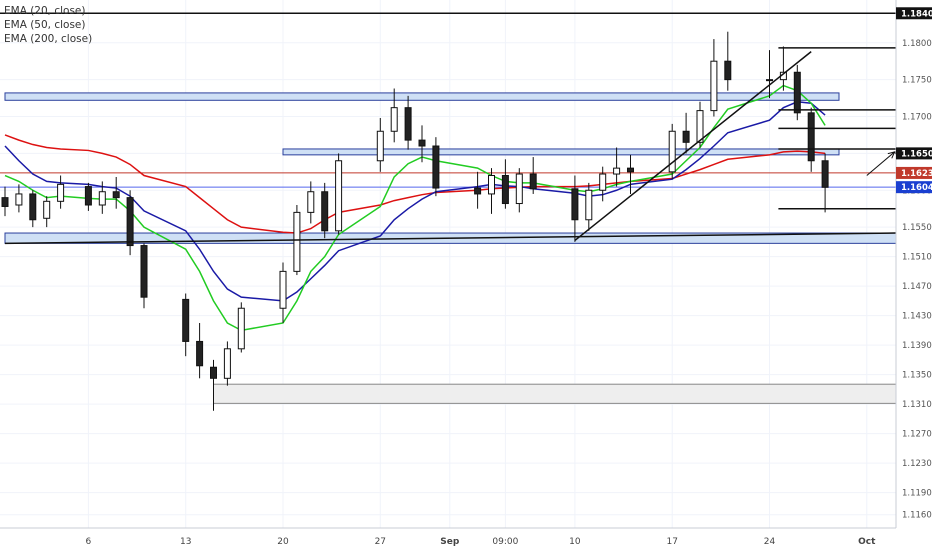 This screenshot has height=554, width=932. Describe the element at coordinates (917, 494) in the screenshot. I see `price-tick-label: 1.11900` at that location.